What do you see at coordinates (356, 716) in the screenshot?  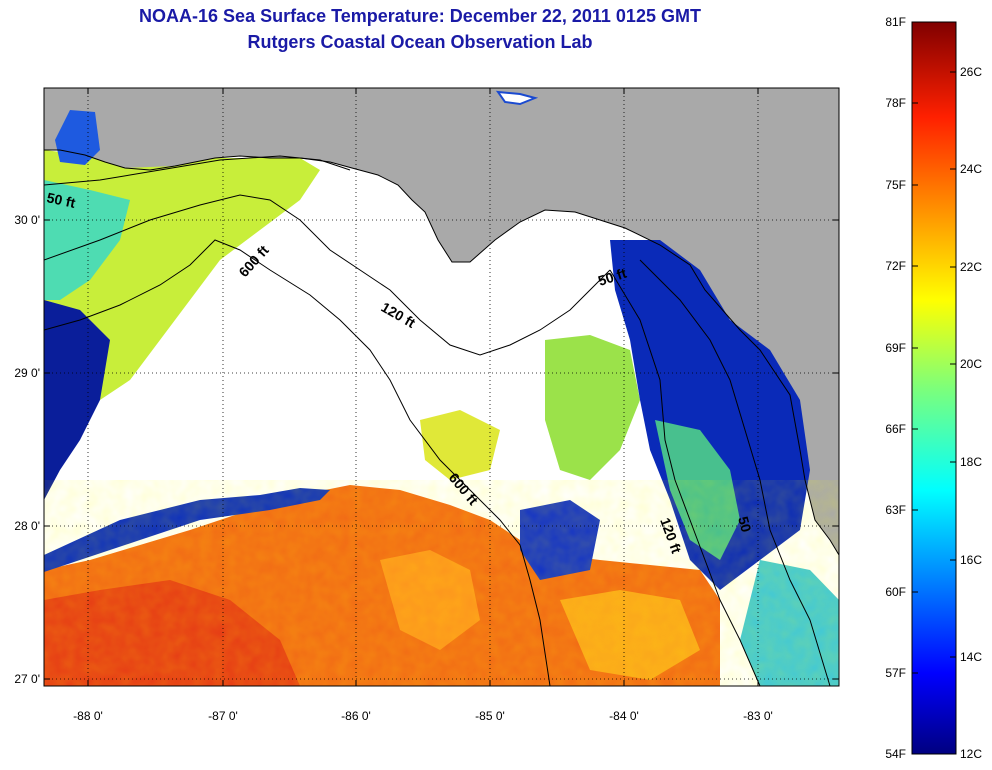 I see `lon-label-86: -86 0'` at bounding box center [356, 716].